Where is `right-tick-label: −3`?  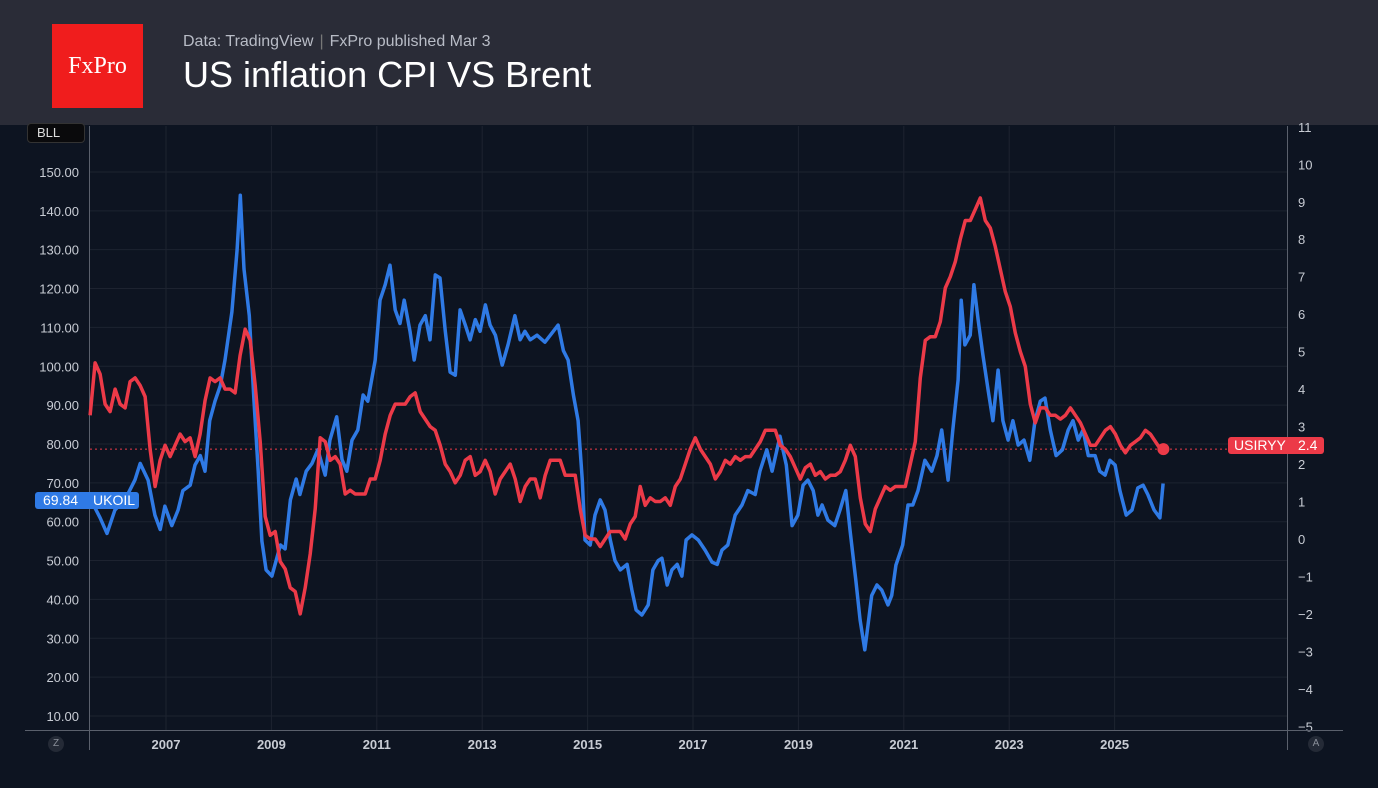
right-tick-label: −3 is located at coordinates (1305, 651).